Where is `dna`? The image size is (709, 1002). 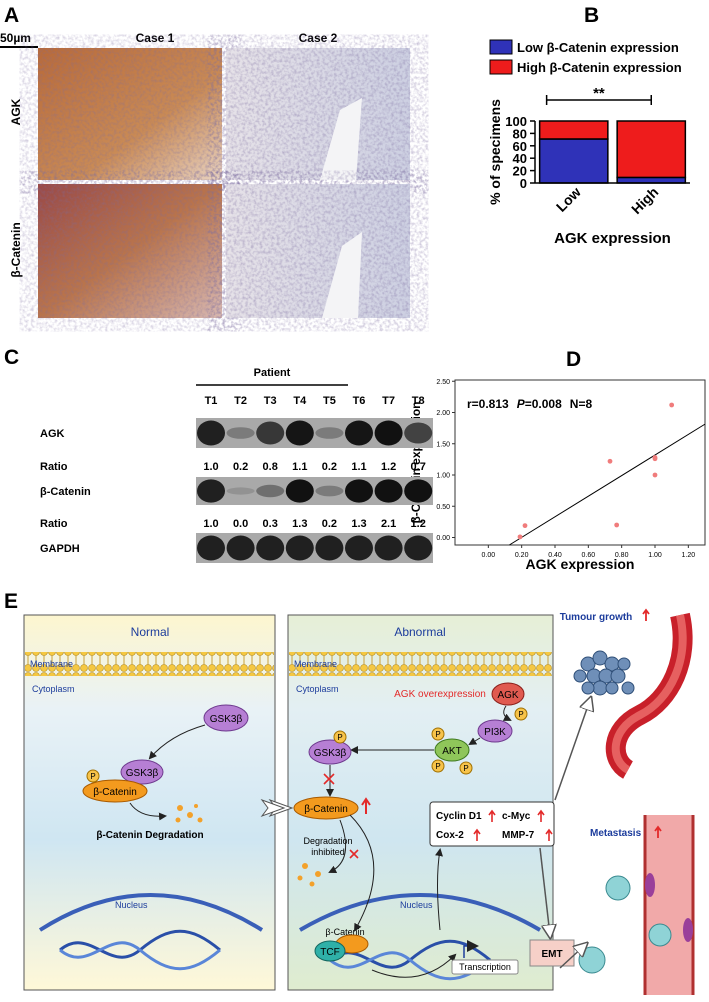
dna is located at coordinates (410, 966).